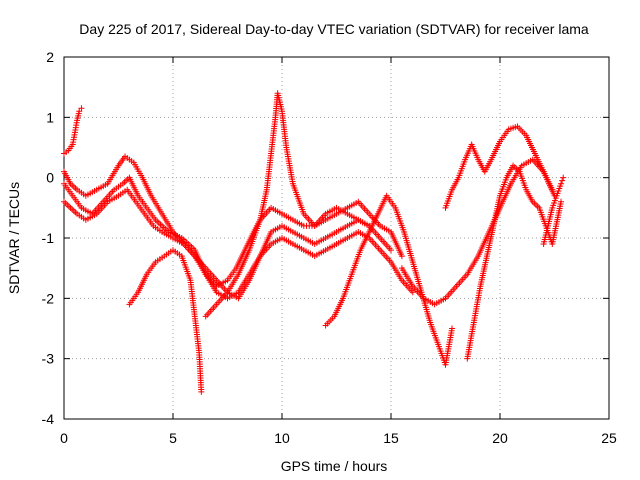  I want to click on y-tick-label: -2, so click(48, 298).